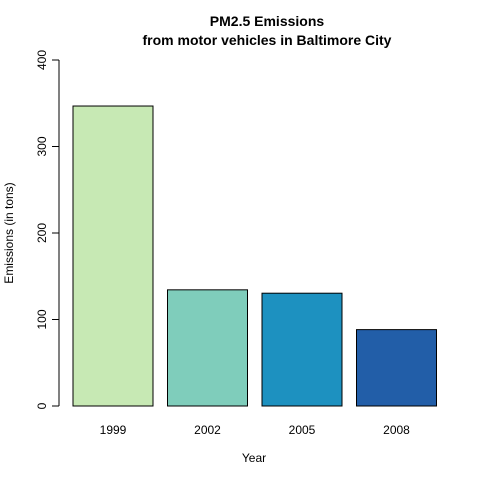 The image size is (480, 480). I want to click on x-tick-label-1999: 1999, so click(113, 430).